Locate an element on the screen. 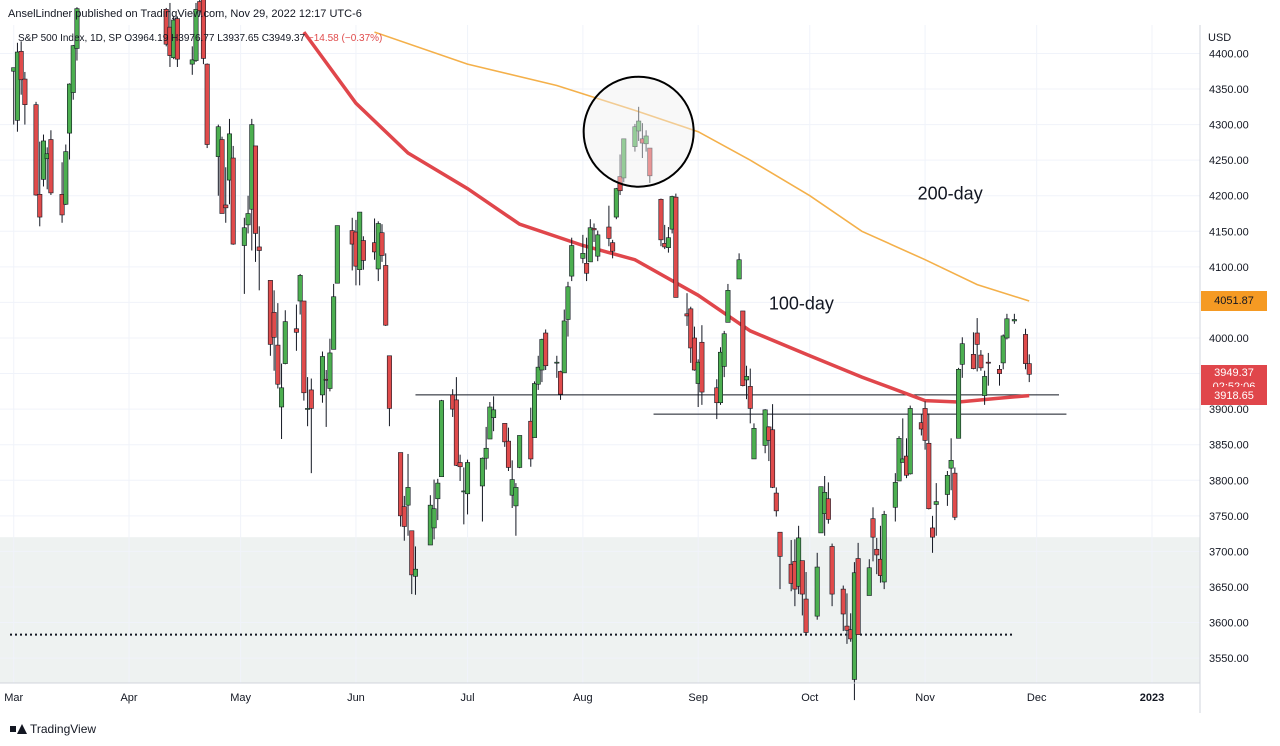  y-tick-label: 4200.00 is located at coordinates (1229, 197).